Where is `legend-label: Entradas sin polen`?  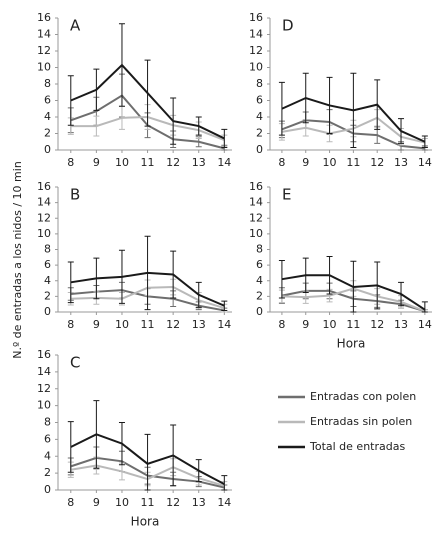 legend-label: Entradas sin polen is located at coordinates (361, 421).